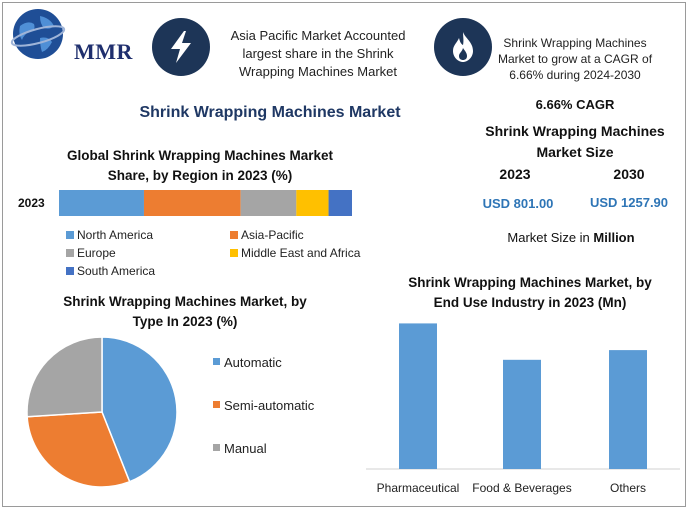 This screenshot has height=511, width=690. I want to click on flame-icon, so click(463, 47).